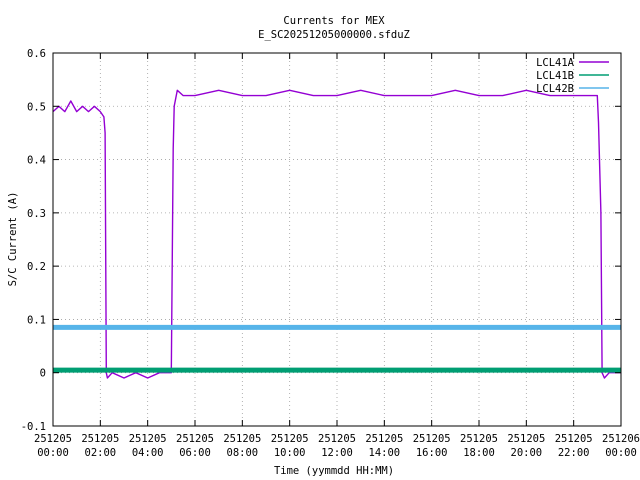 Image resolution: width=640 pixels, height=480 pixels. I want to click on y-tick-label: 0.4, so click(36, 161).